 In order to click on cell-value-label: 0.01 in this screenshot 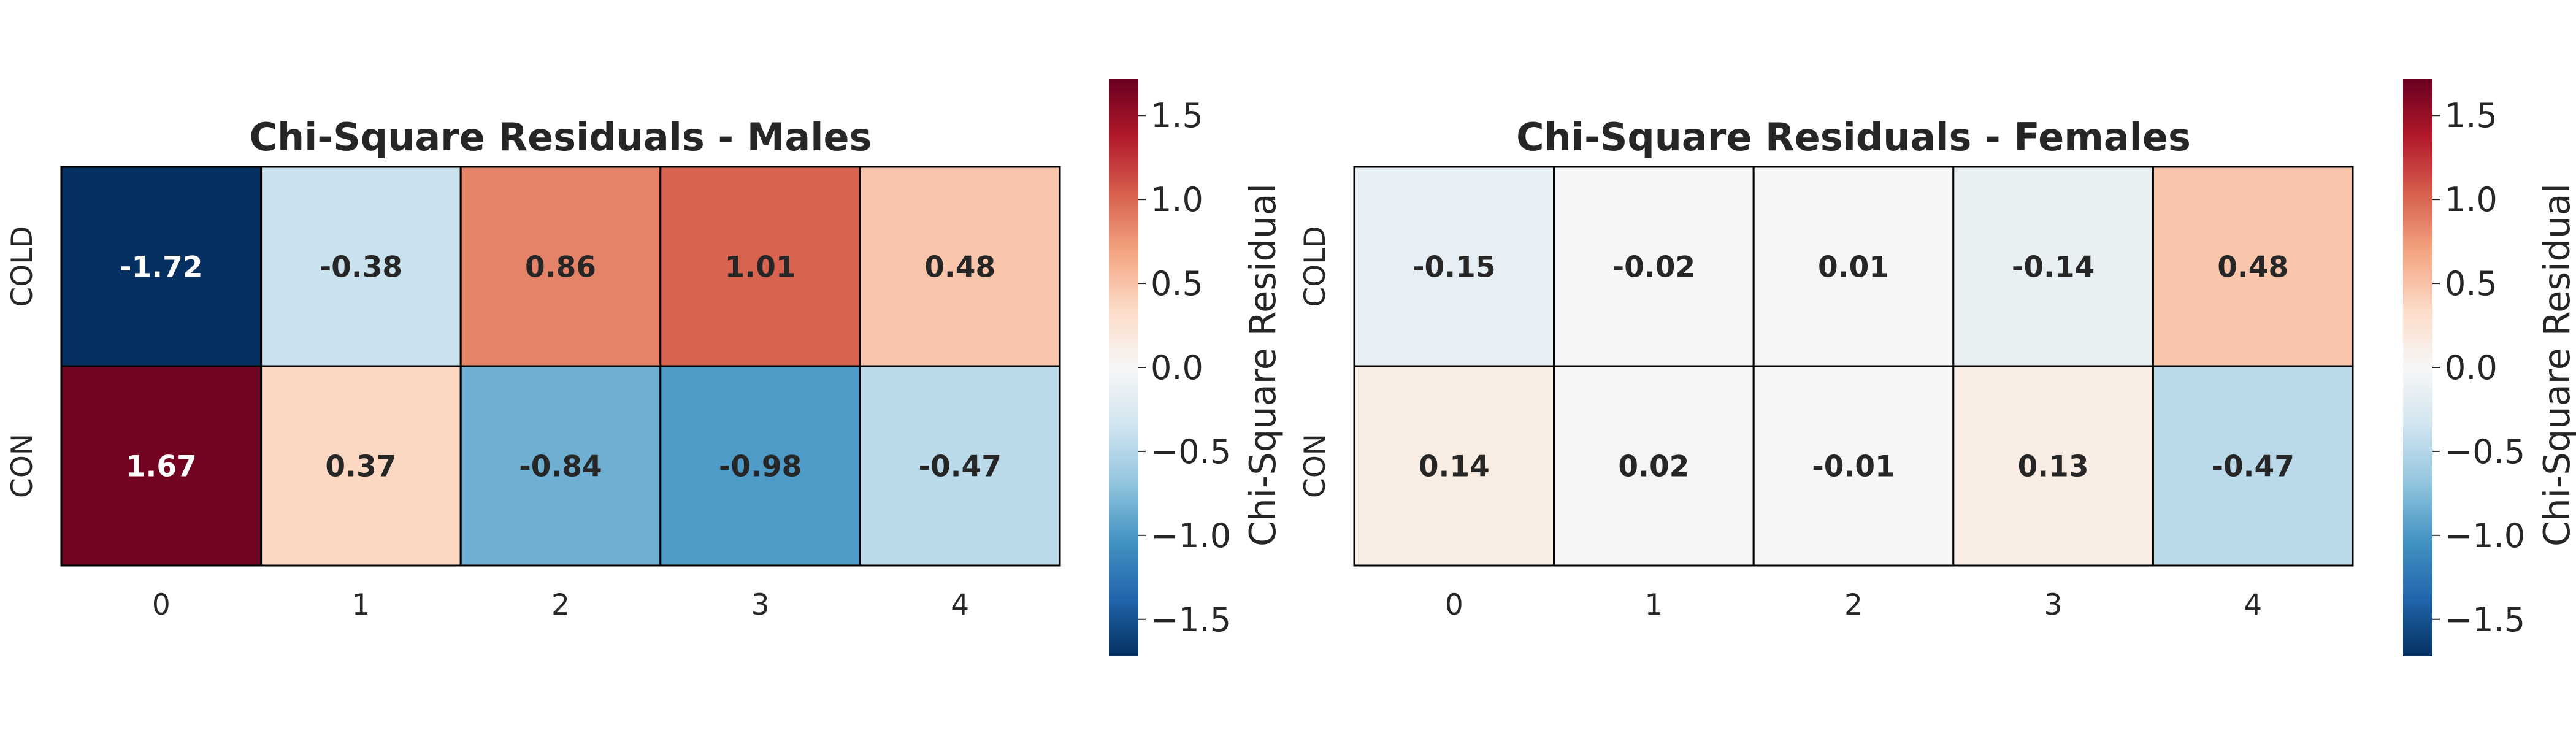, I will do `click(1853, 268)`.